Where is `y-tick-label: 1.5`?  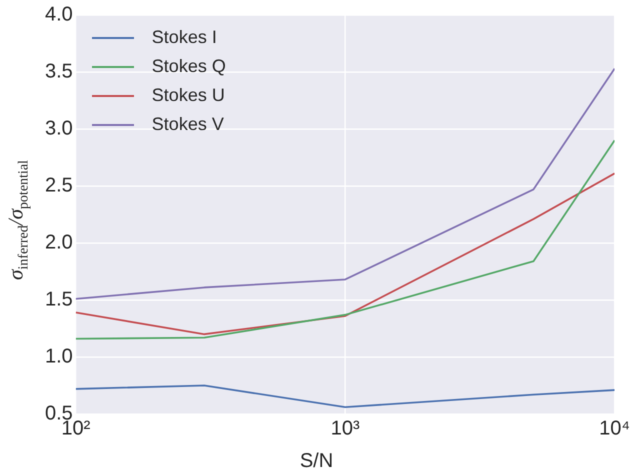
y-tick-label: 1.5 is located at coordinates (58, 299).